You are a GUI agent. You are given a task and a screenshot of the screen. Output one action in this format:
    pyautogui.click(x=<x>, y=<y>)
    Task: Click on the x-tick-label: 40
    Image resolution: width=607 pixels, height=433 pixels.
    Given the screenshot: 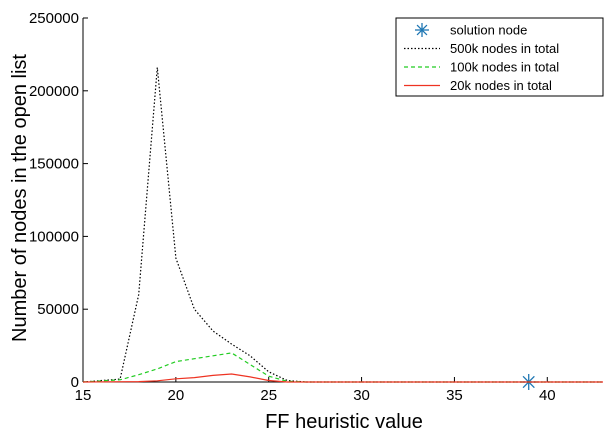 What is the action you would take?
    pyautogui.click(x=547, y=395)
    